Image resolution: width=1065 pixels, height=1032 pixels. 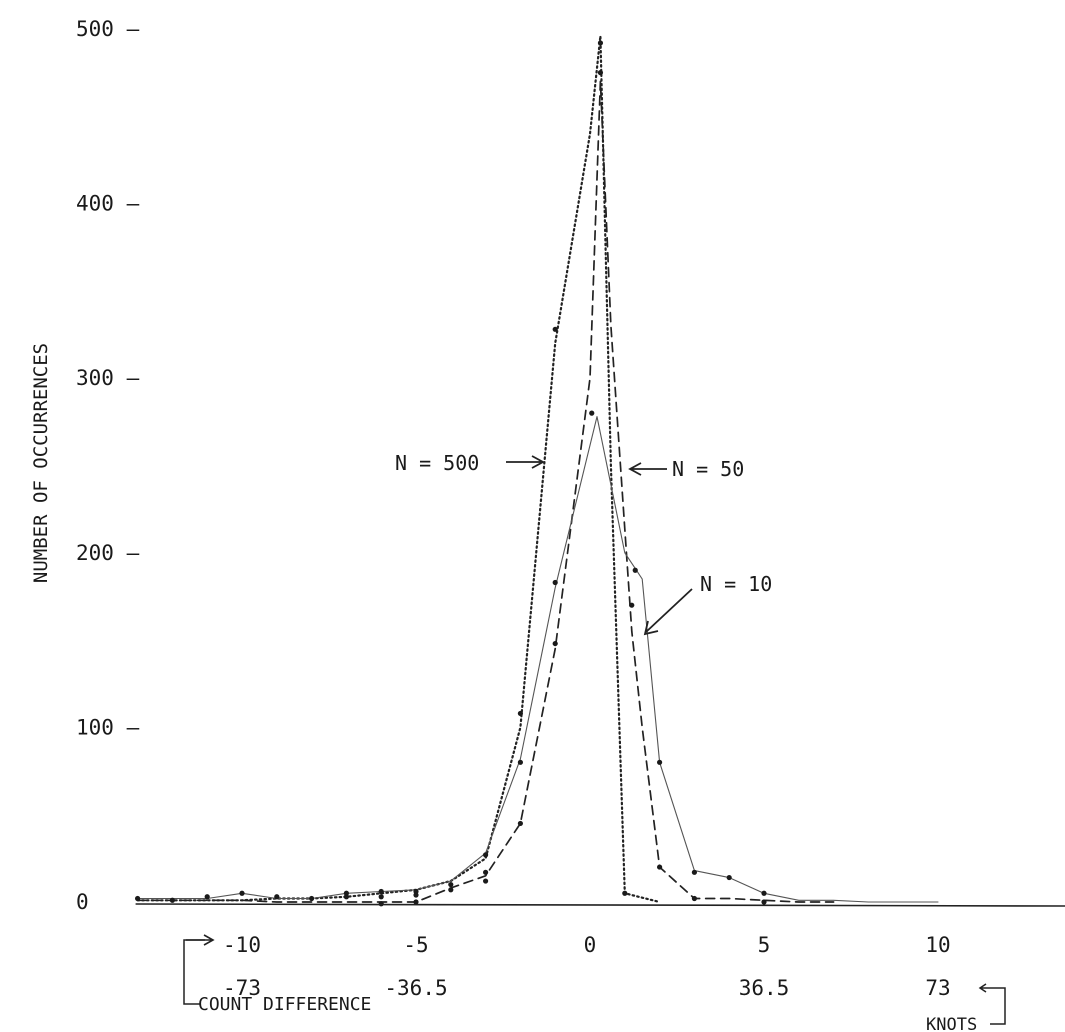 I want to click on x-tick-label: -10, so click(x=242, y=945).